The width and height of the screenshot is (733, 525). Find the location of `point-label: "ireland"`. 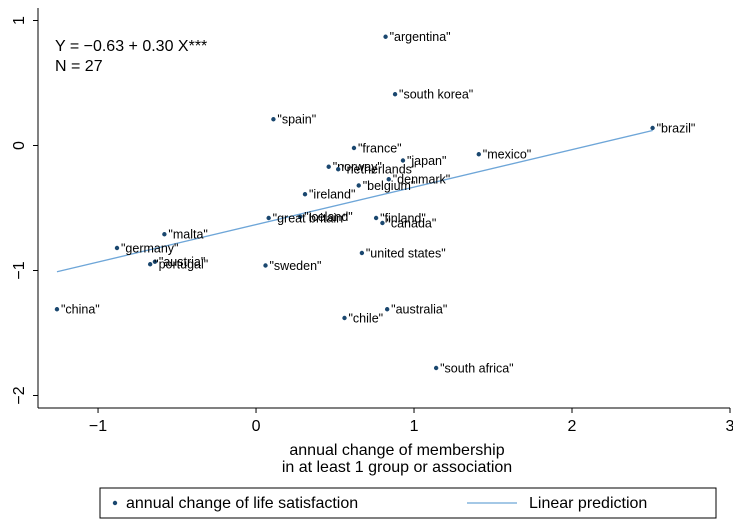

point-label: "ireland" is located at coordinates (332, 195).